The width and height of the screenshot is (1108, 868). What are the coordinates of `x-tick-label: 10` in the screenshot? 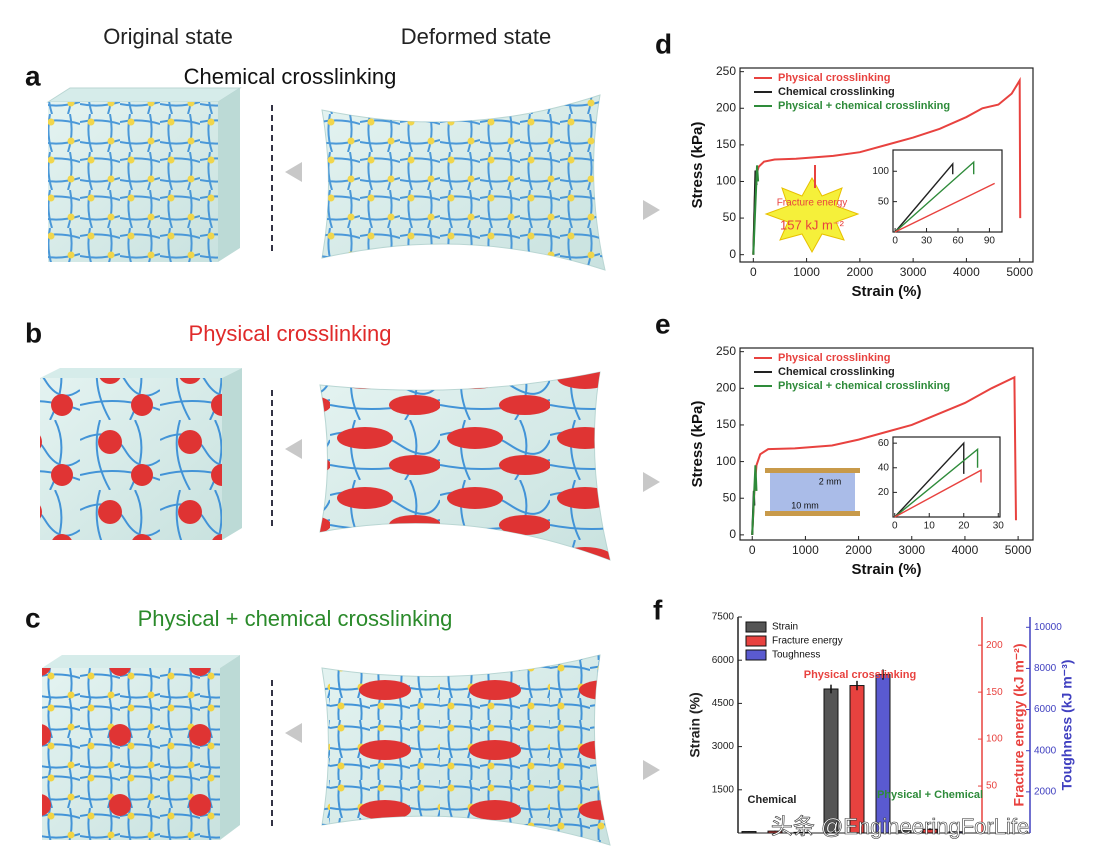 It's located at (930, 526).